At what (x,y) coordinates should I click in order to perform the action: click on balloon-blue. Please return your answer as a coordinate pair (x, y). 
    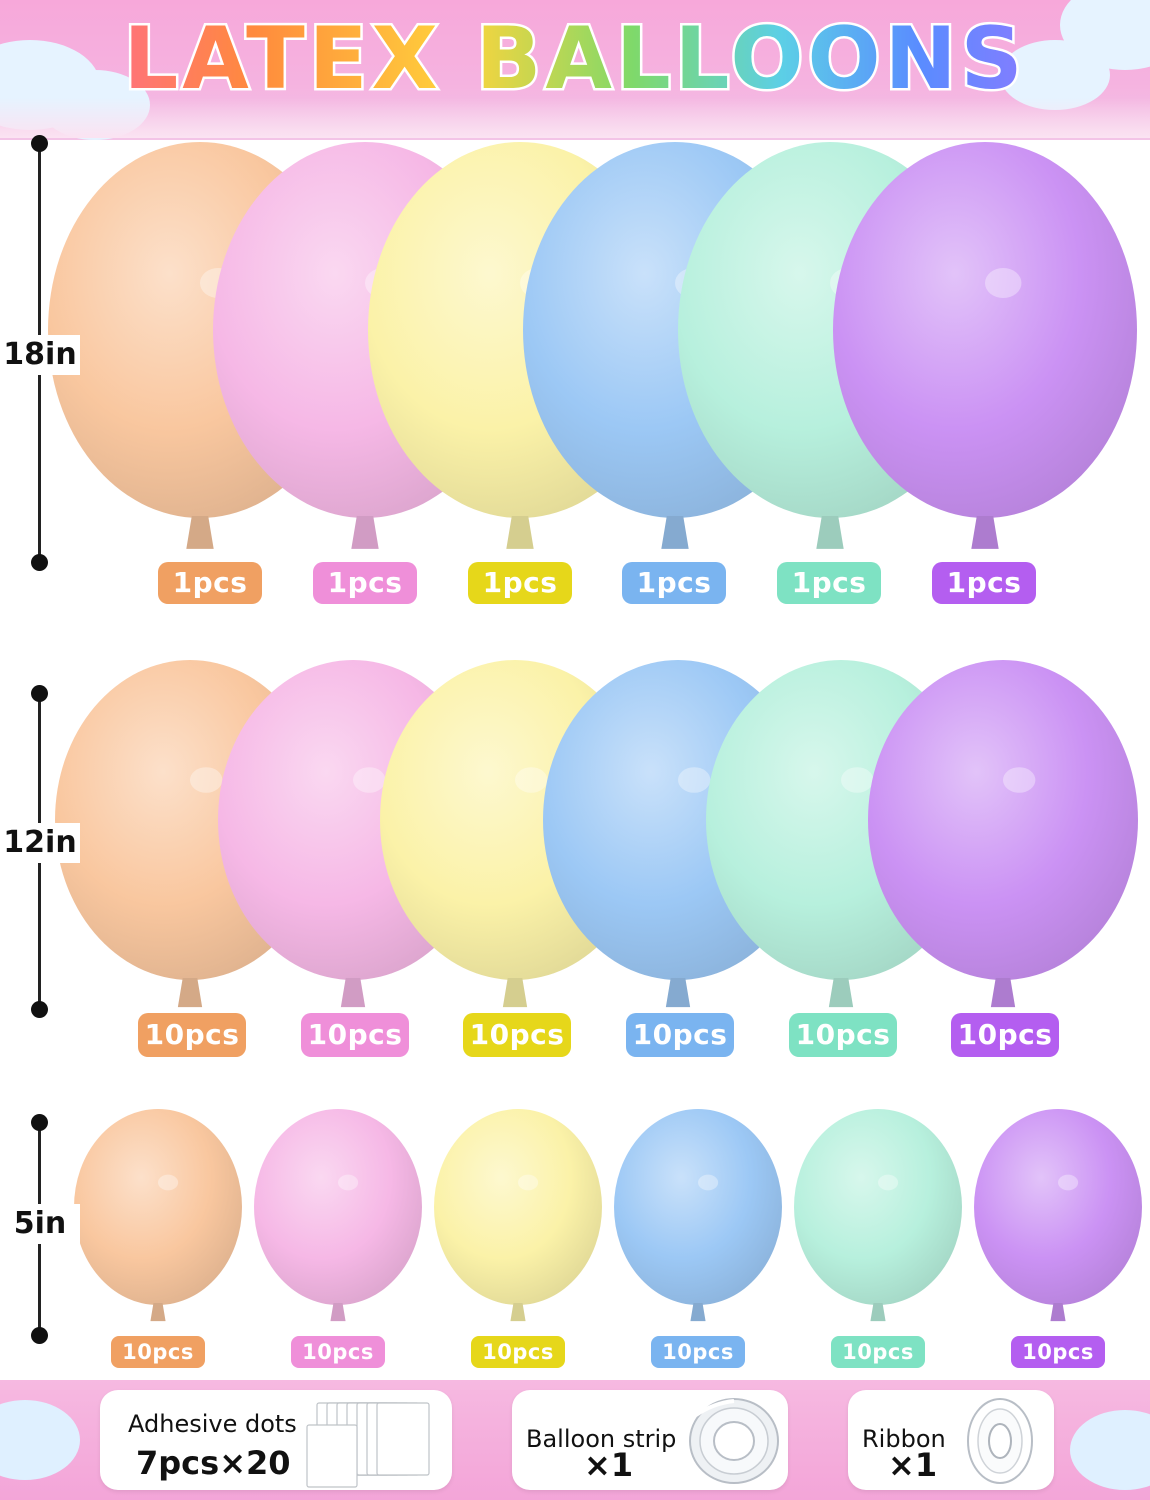
    Looking at the image, I should click on (698, 1215).